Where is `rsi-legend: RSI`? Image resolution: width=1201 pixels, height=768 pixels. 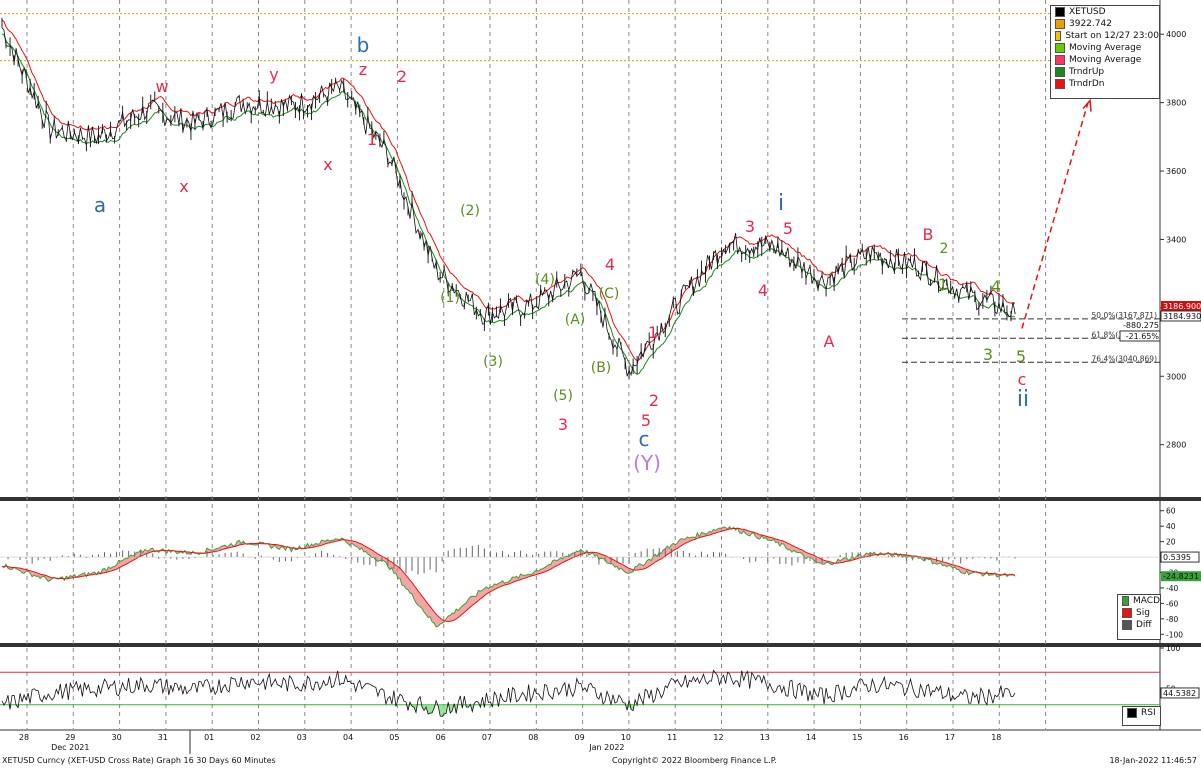 rsi-legend: RSI is located at coordinates (1141, 716).